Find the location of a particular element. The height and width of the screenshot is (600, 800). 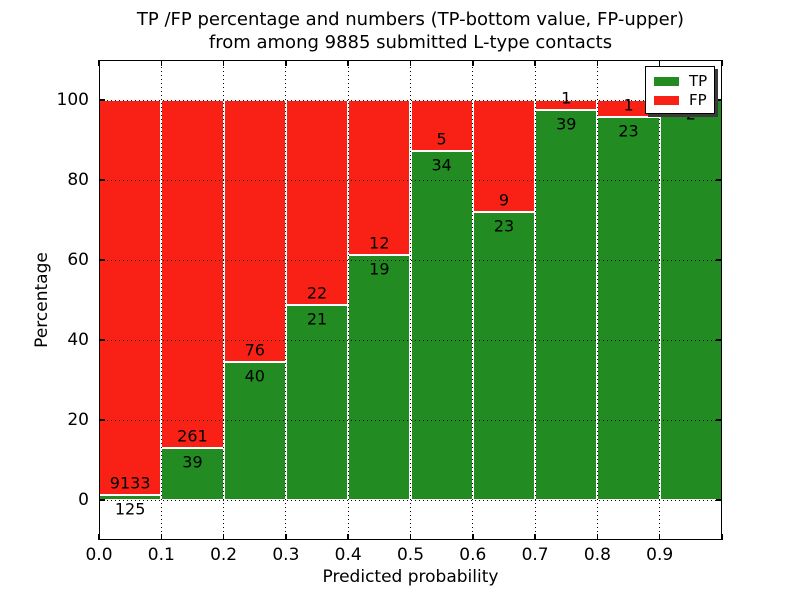

x-tick-label: 0.4 is located at coordinates (348, 555).